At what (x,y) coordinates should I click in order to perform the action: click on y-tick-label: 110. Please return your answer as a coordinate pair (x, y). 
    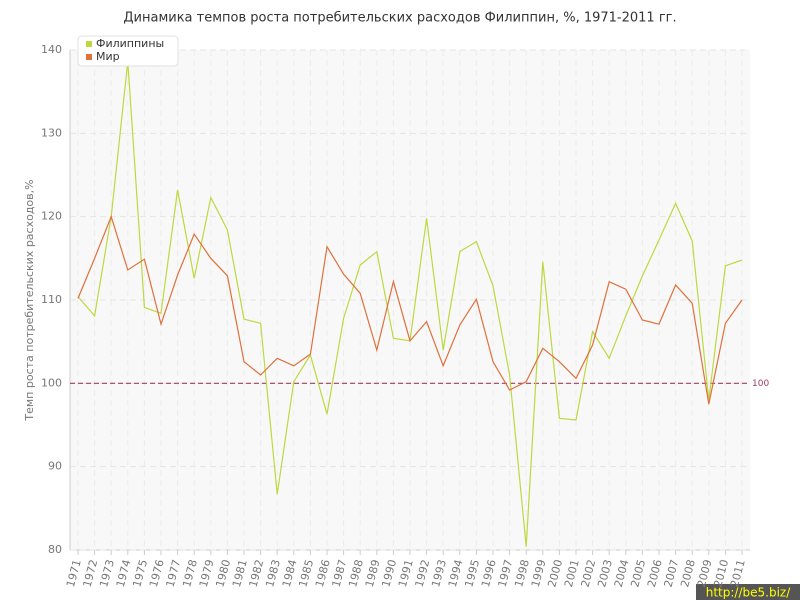
    Looking at the image, I should click on (51, 299).